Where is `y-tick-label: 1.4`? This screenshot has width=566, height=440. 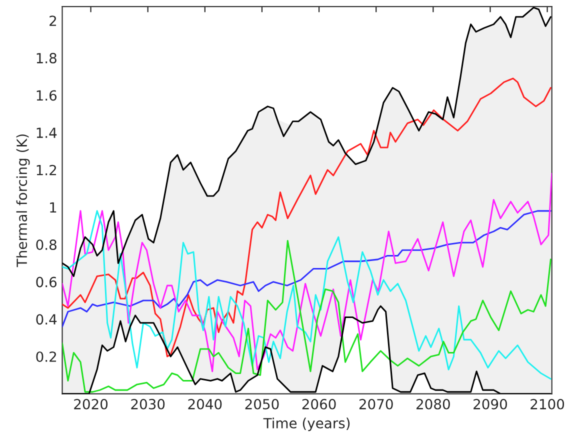 y-tick-label: 1.4 is located at coordinates (46, 133).